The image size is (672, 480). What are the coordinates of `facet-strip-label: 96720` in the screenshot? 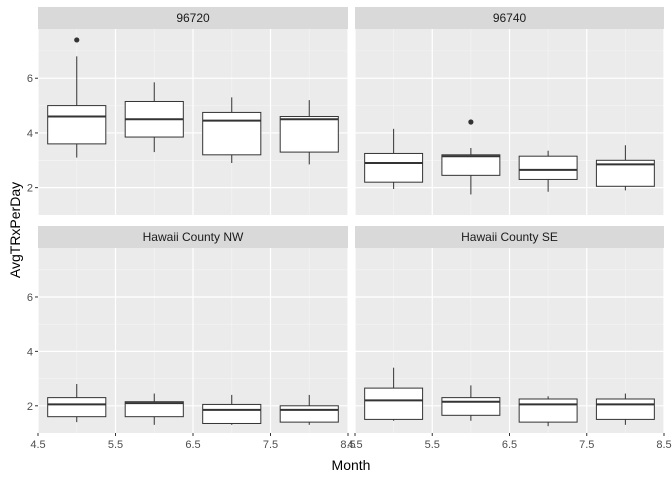 It's located at (193, 18).